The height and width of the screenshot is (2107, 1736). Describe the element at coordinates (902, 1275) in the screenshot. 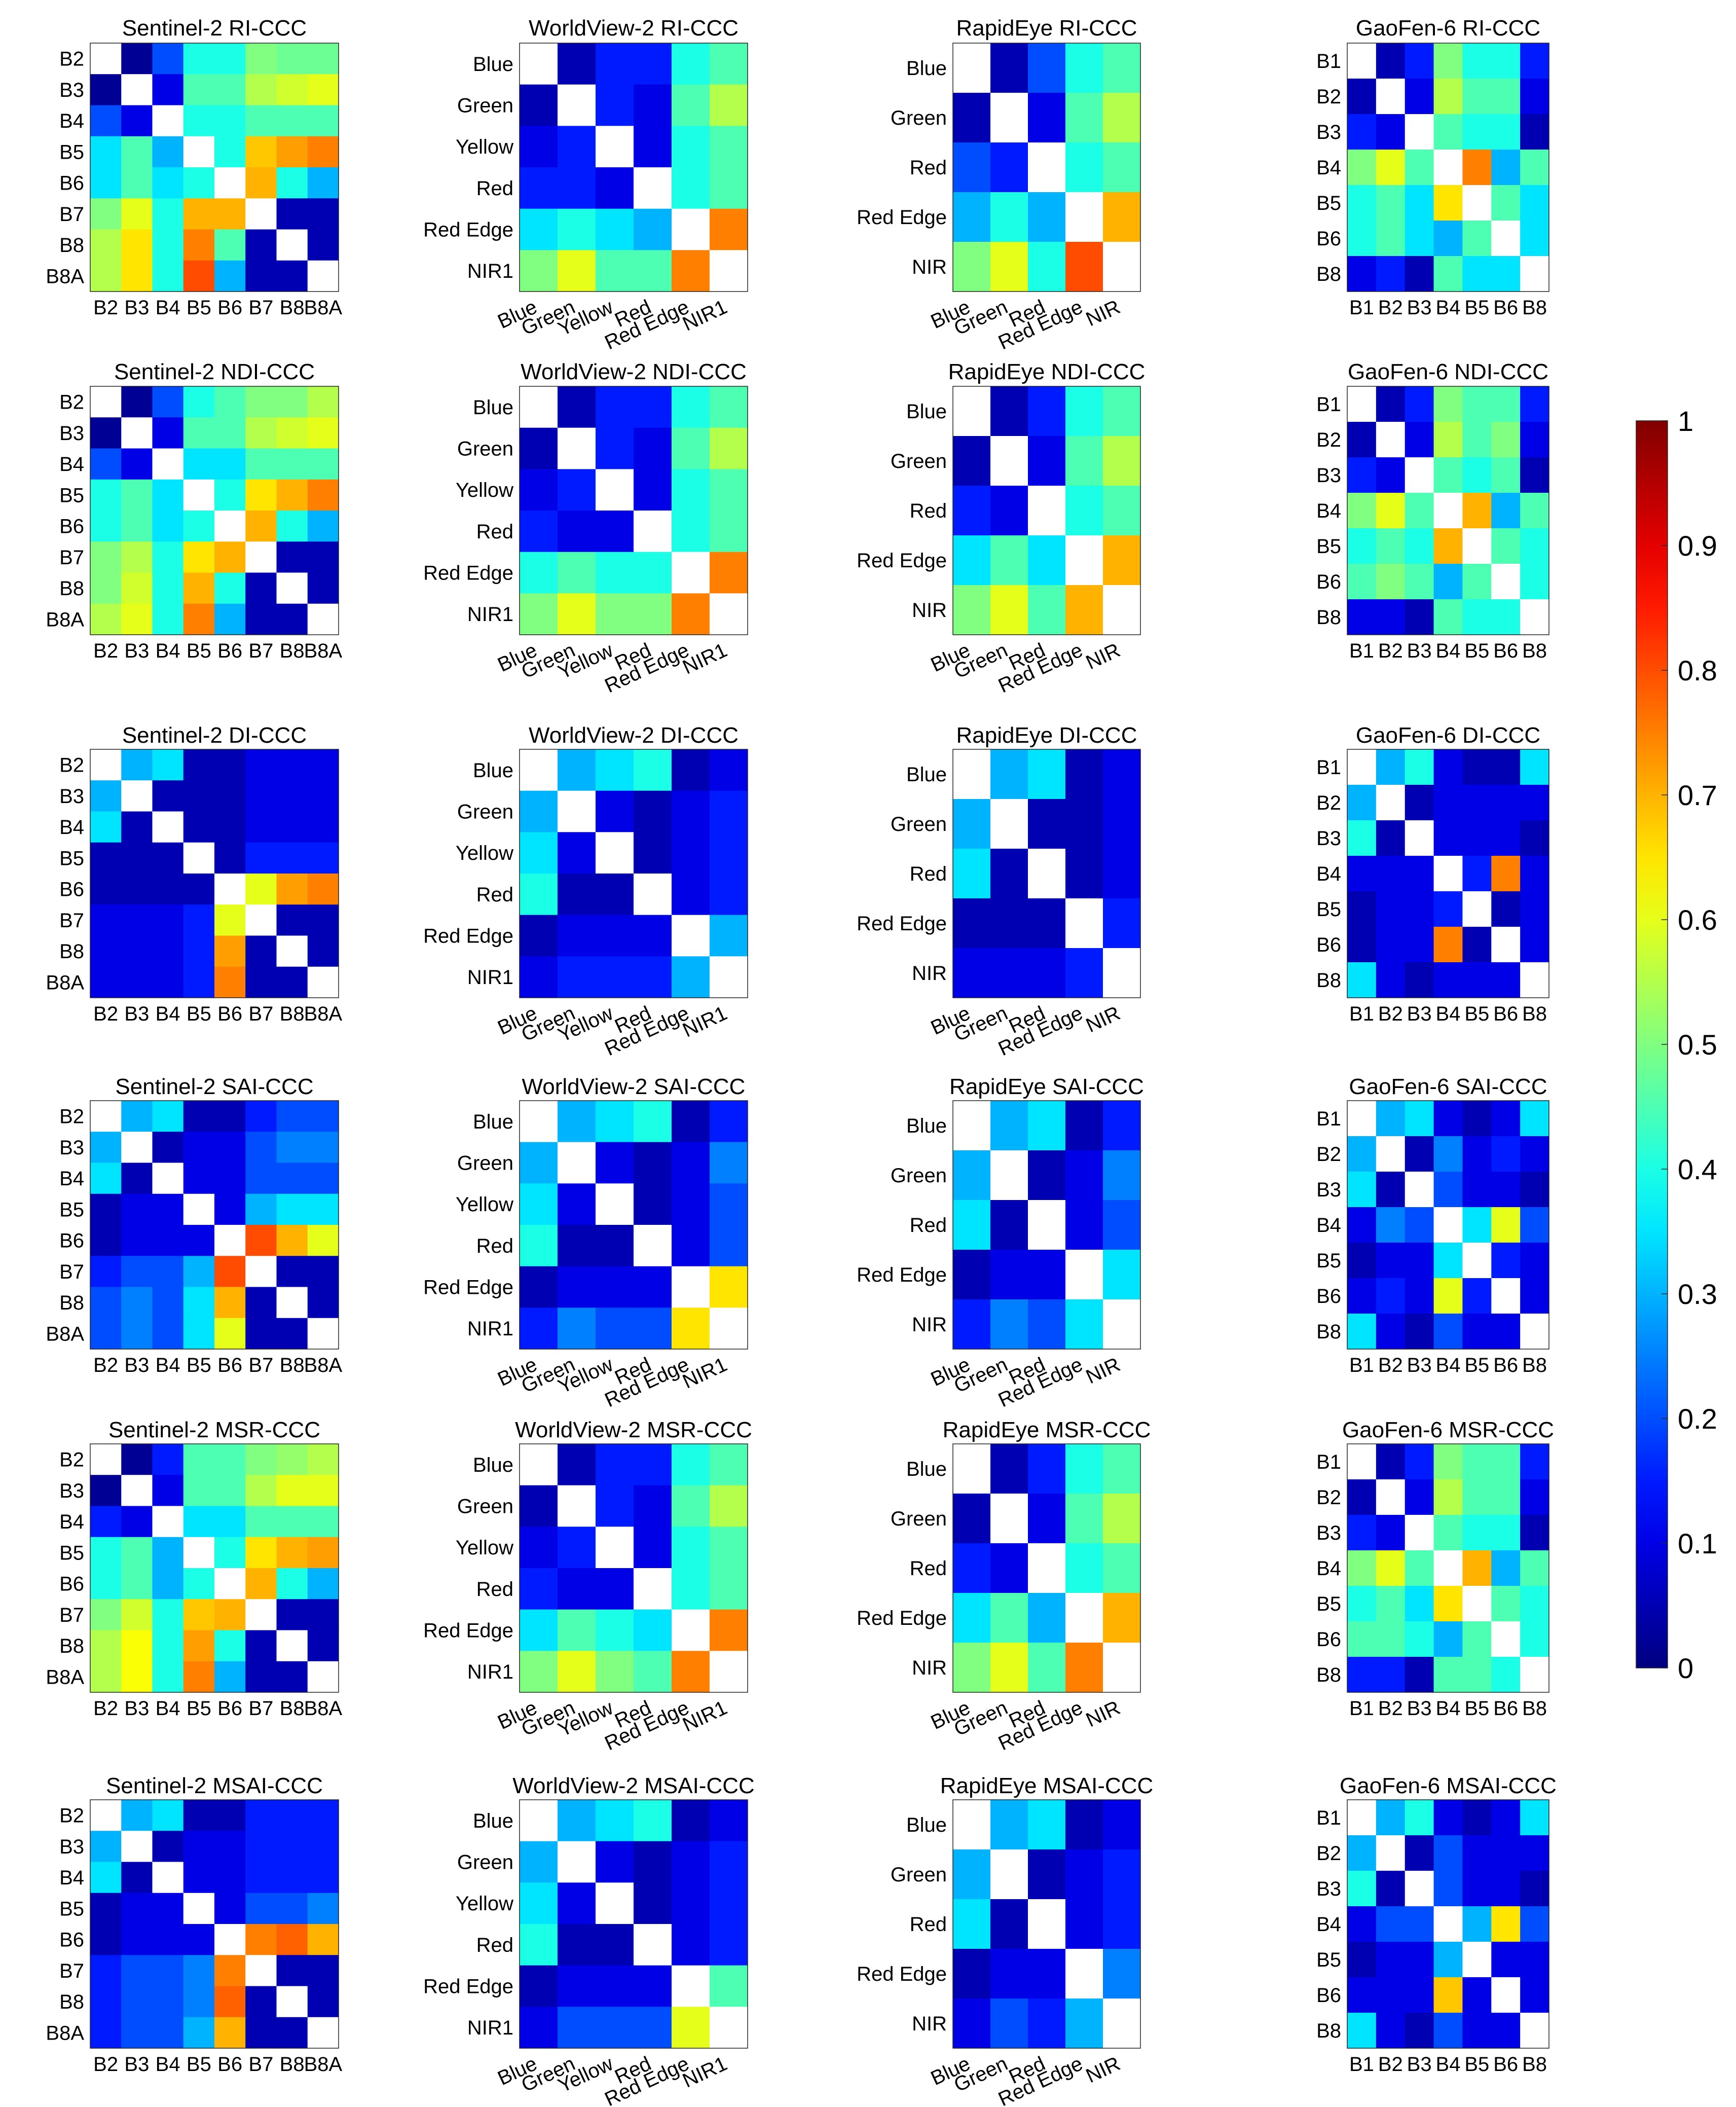

I see `y-tick-label: Red Edge` at that location.